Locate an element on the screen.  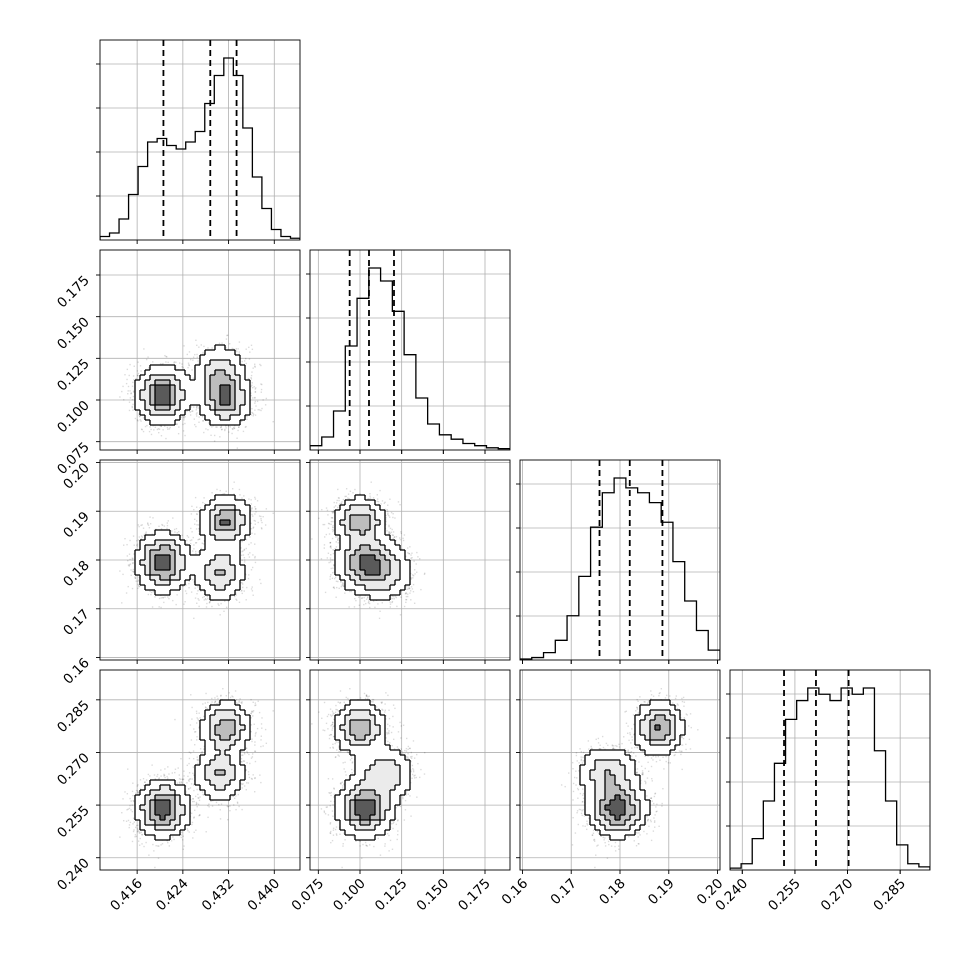
grid-lines is located at coordinates (410, 350).